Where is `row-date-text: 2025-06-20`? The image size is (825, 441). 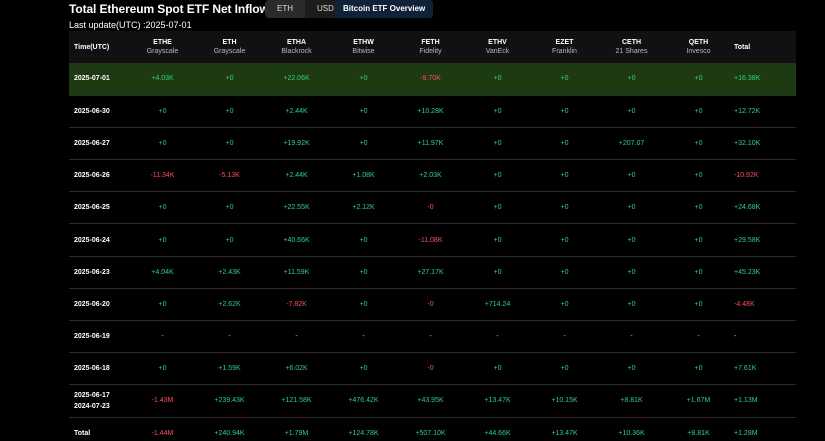 row-date-text: 2025-06-20 is located at coordinates (92, 304).